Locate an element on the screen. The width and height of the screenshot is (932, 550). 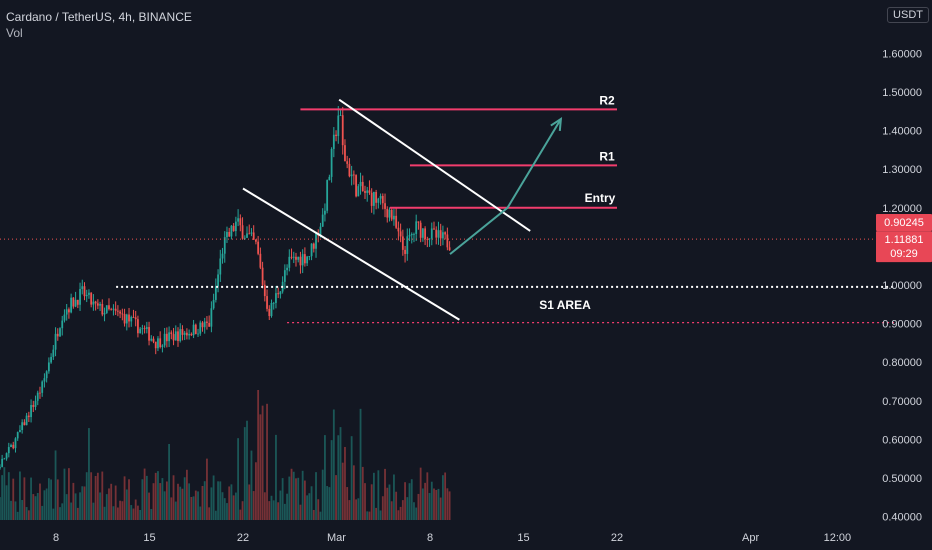
r1-label: R1 is located at coordinates (607, 156).